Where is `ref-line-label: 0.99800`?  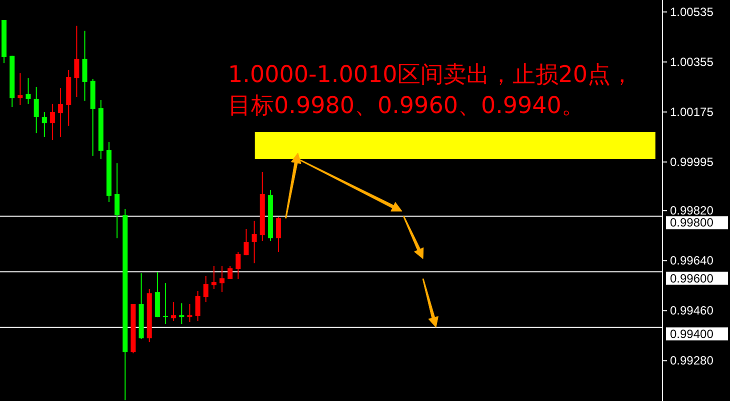 ref-line-label: 0.99800 is located at coordinates (692, 223).